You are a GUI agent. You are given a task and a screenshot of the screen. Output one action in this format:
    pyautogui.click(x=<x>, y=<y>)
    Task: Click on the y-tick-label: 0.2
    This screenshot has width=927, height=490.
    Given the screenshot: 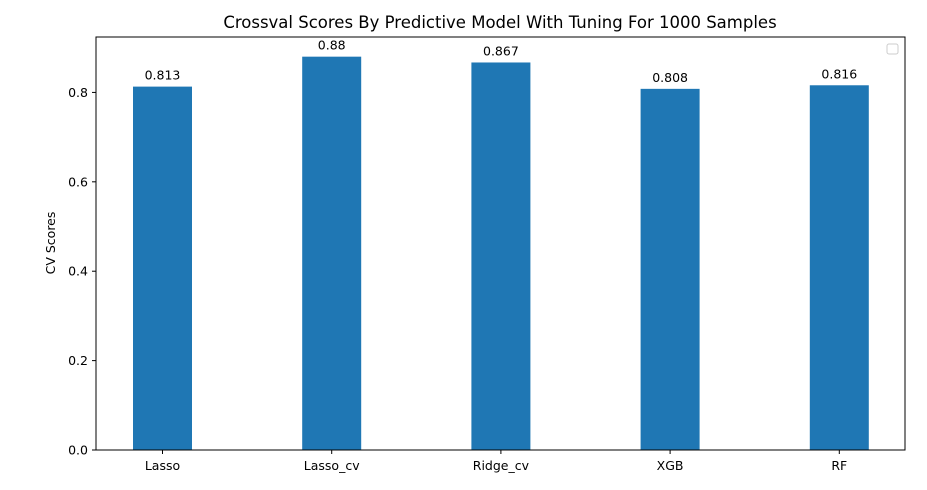 What is the action you would take?
    pyautogui.click(x=78, y=360)
    